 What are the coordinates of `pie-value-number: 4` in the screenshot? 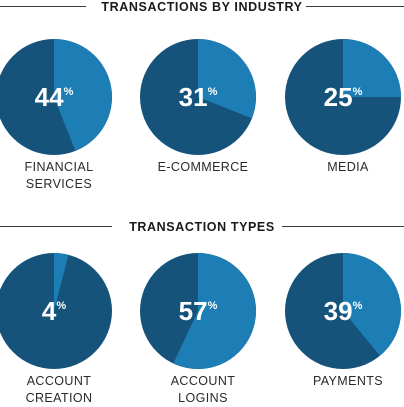 It's located at (49, 311).